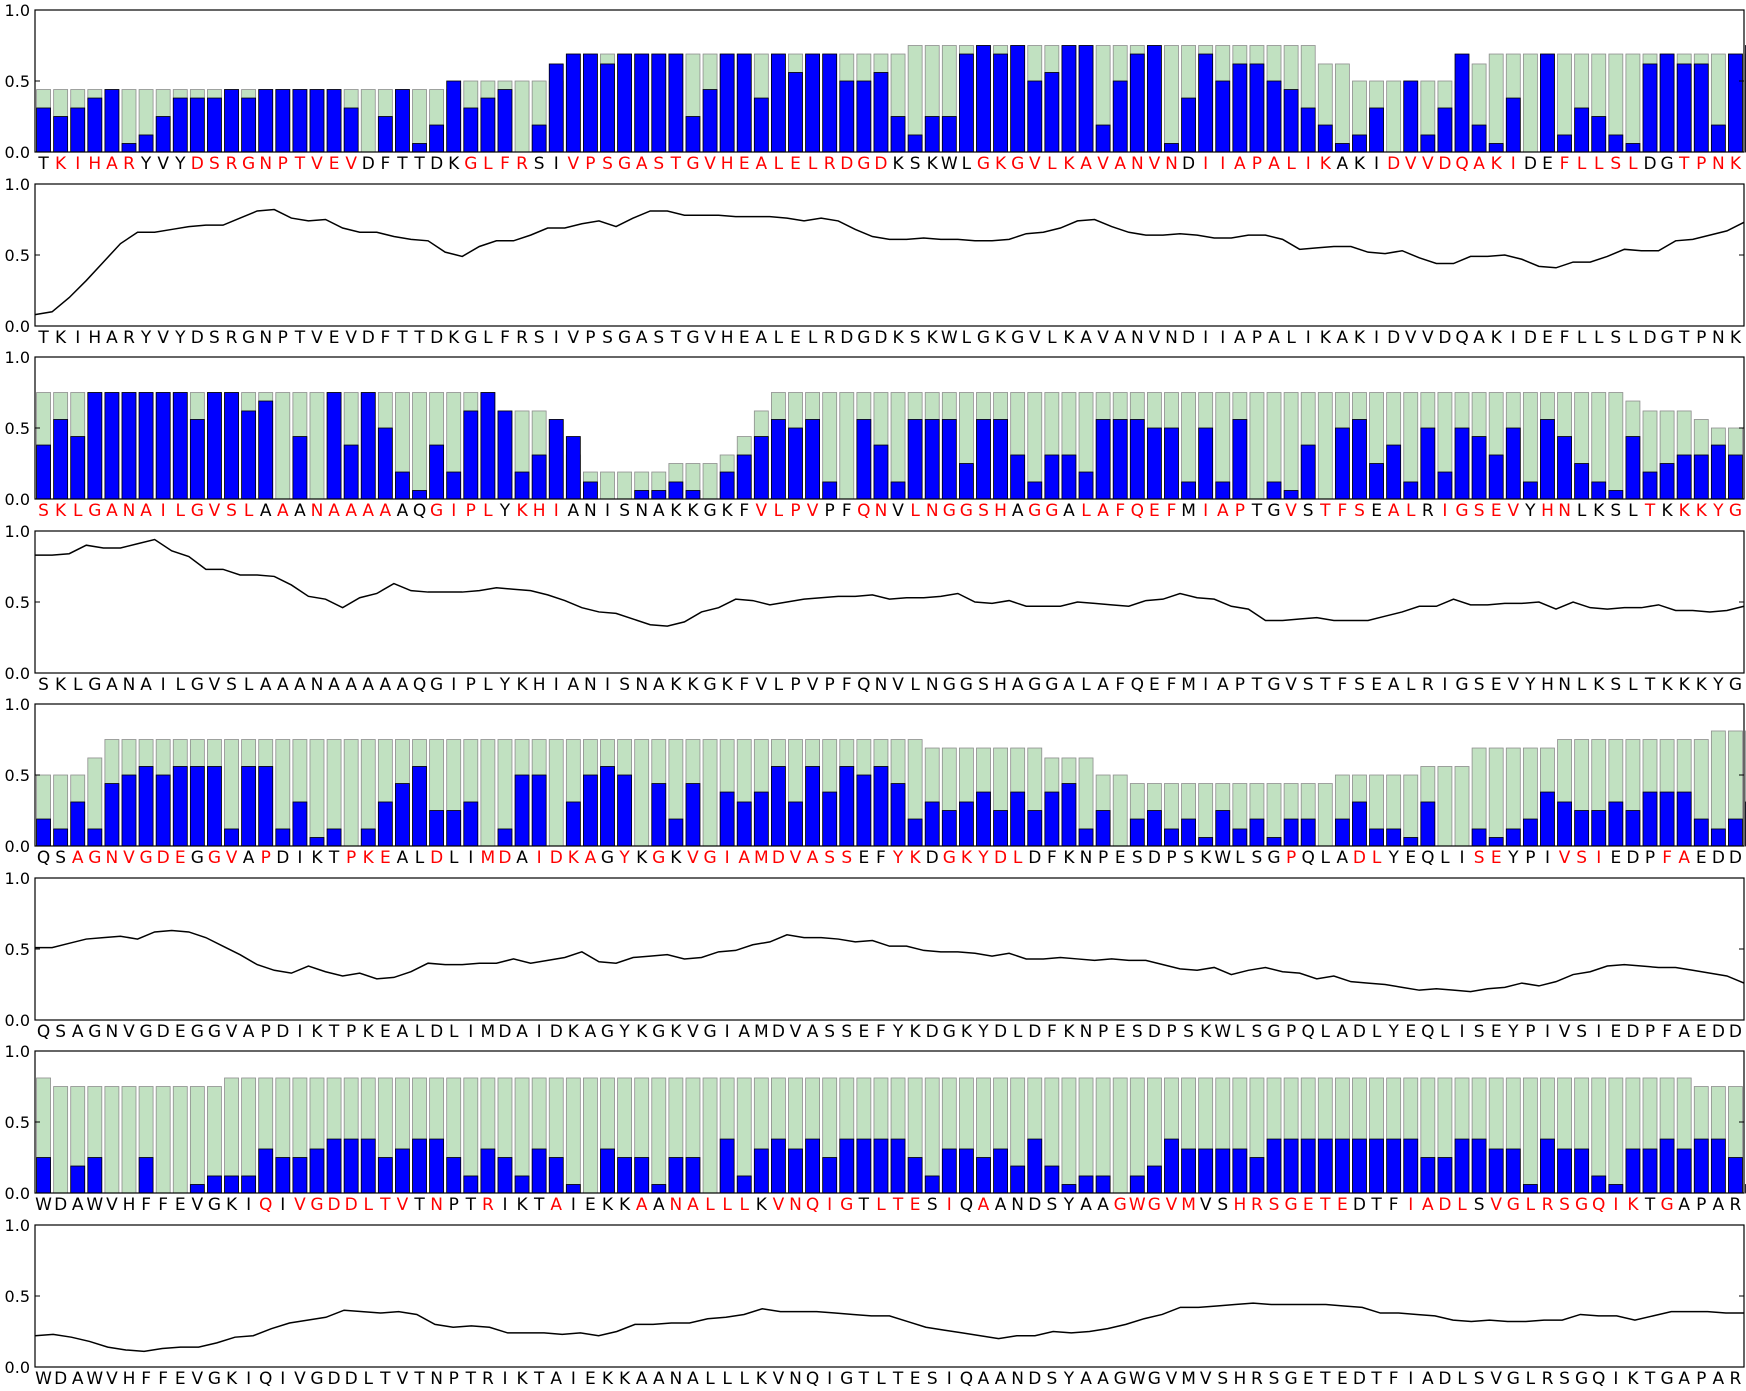 The height and width of the screenshot is (1391, 1746). Describe the element at coordinates (949, 338) in the screenshot. I see `residue-label: W` at that location.